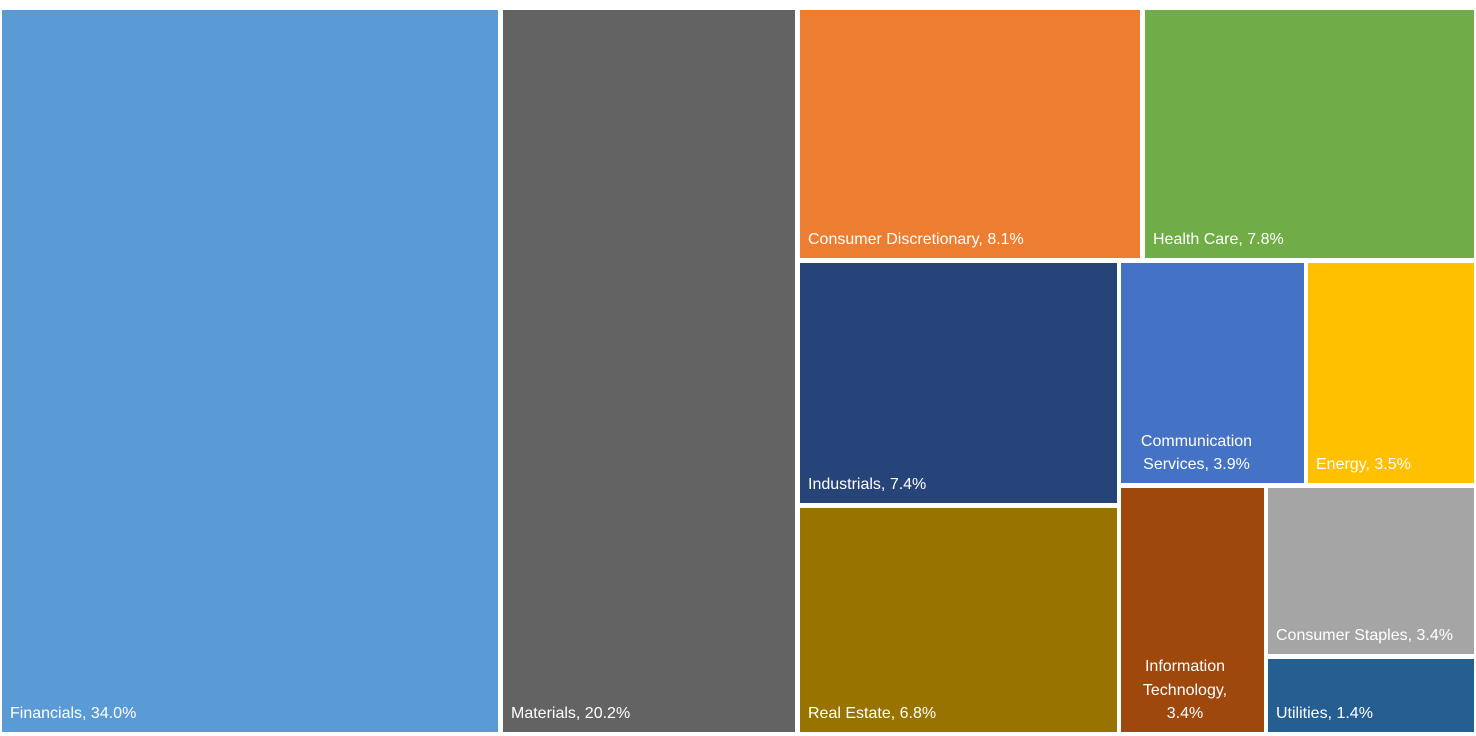  What do you see at coordinates (1371, 695) in the screenshot?
I see `treemap-tile-utilities: Utilities, 1.4%` at bounding box center [1371, 695].